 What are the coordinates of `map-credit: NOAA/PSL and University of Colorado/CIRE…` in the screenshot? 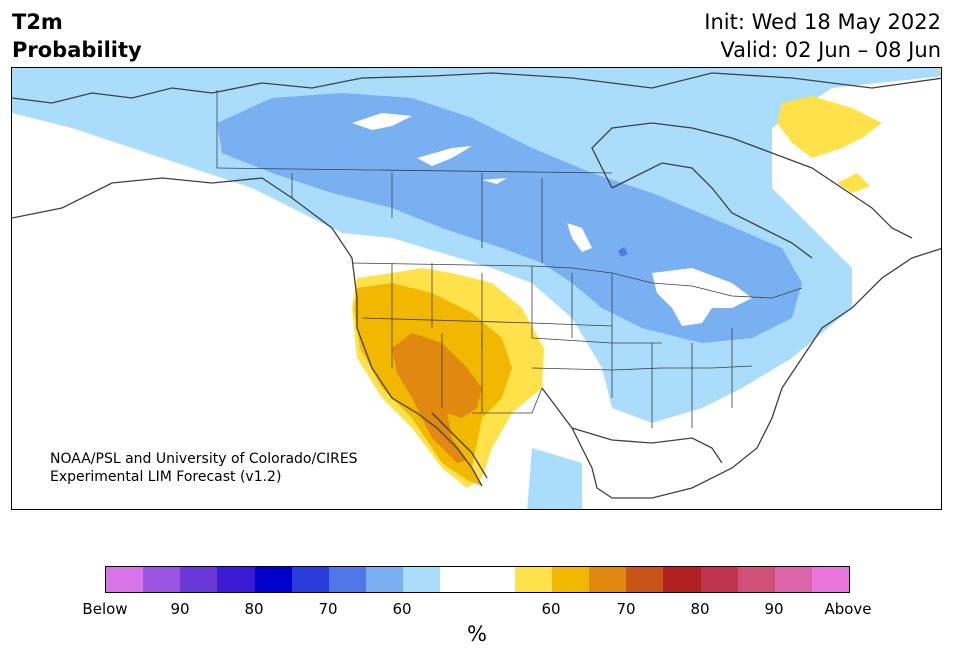 It's located at (204, 468).